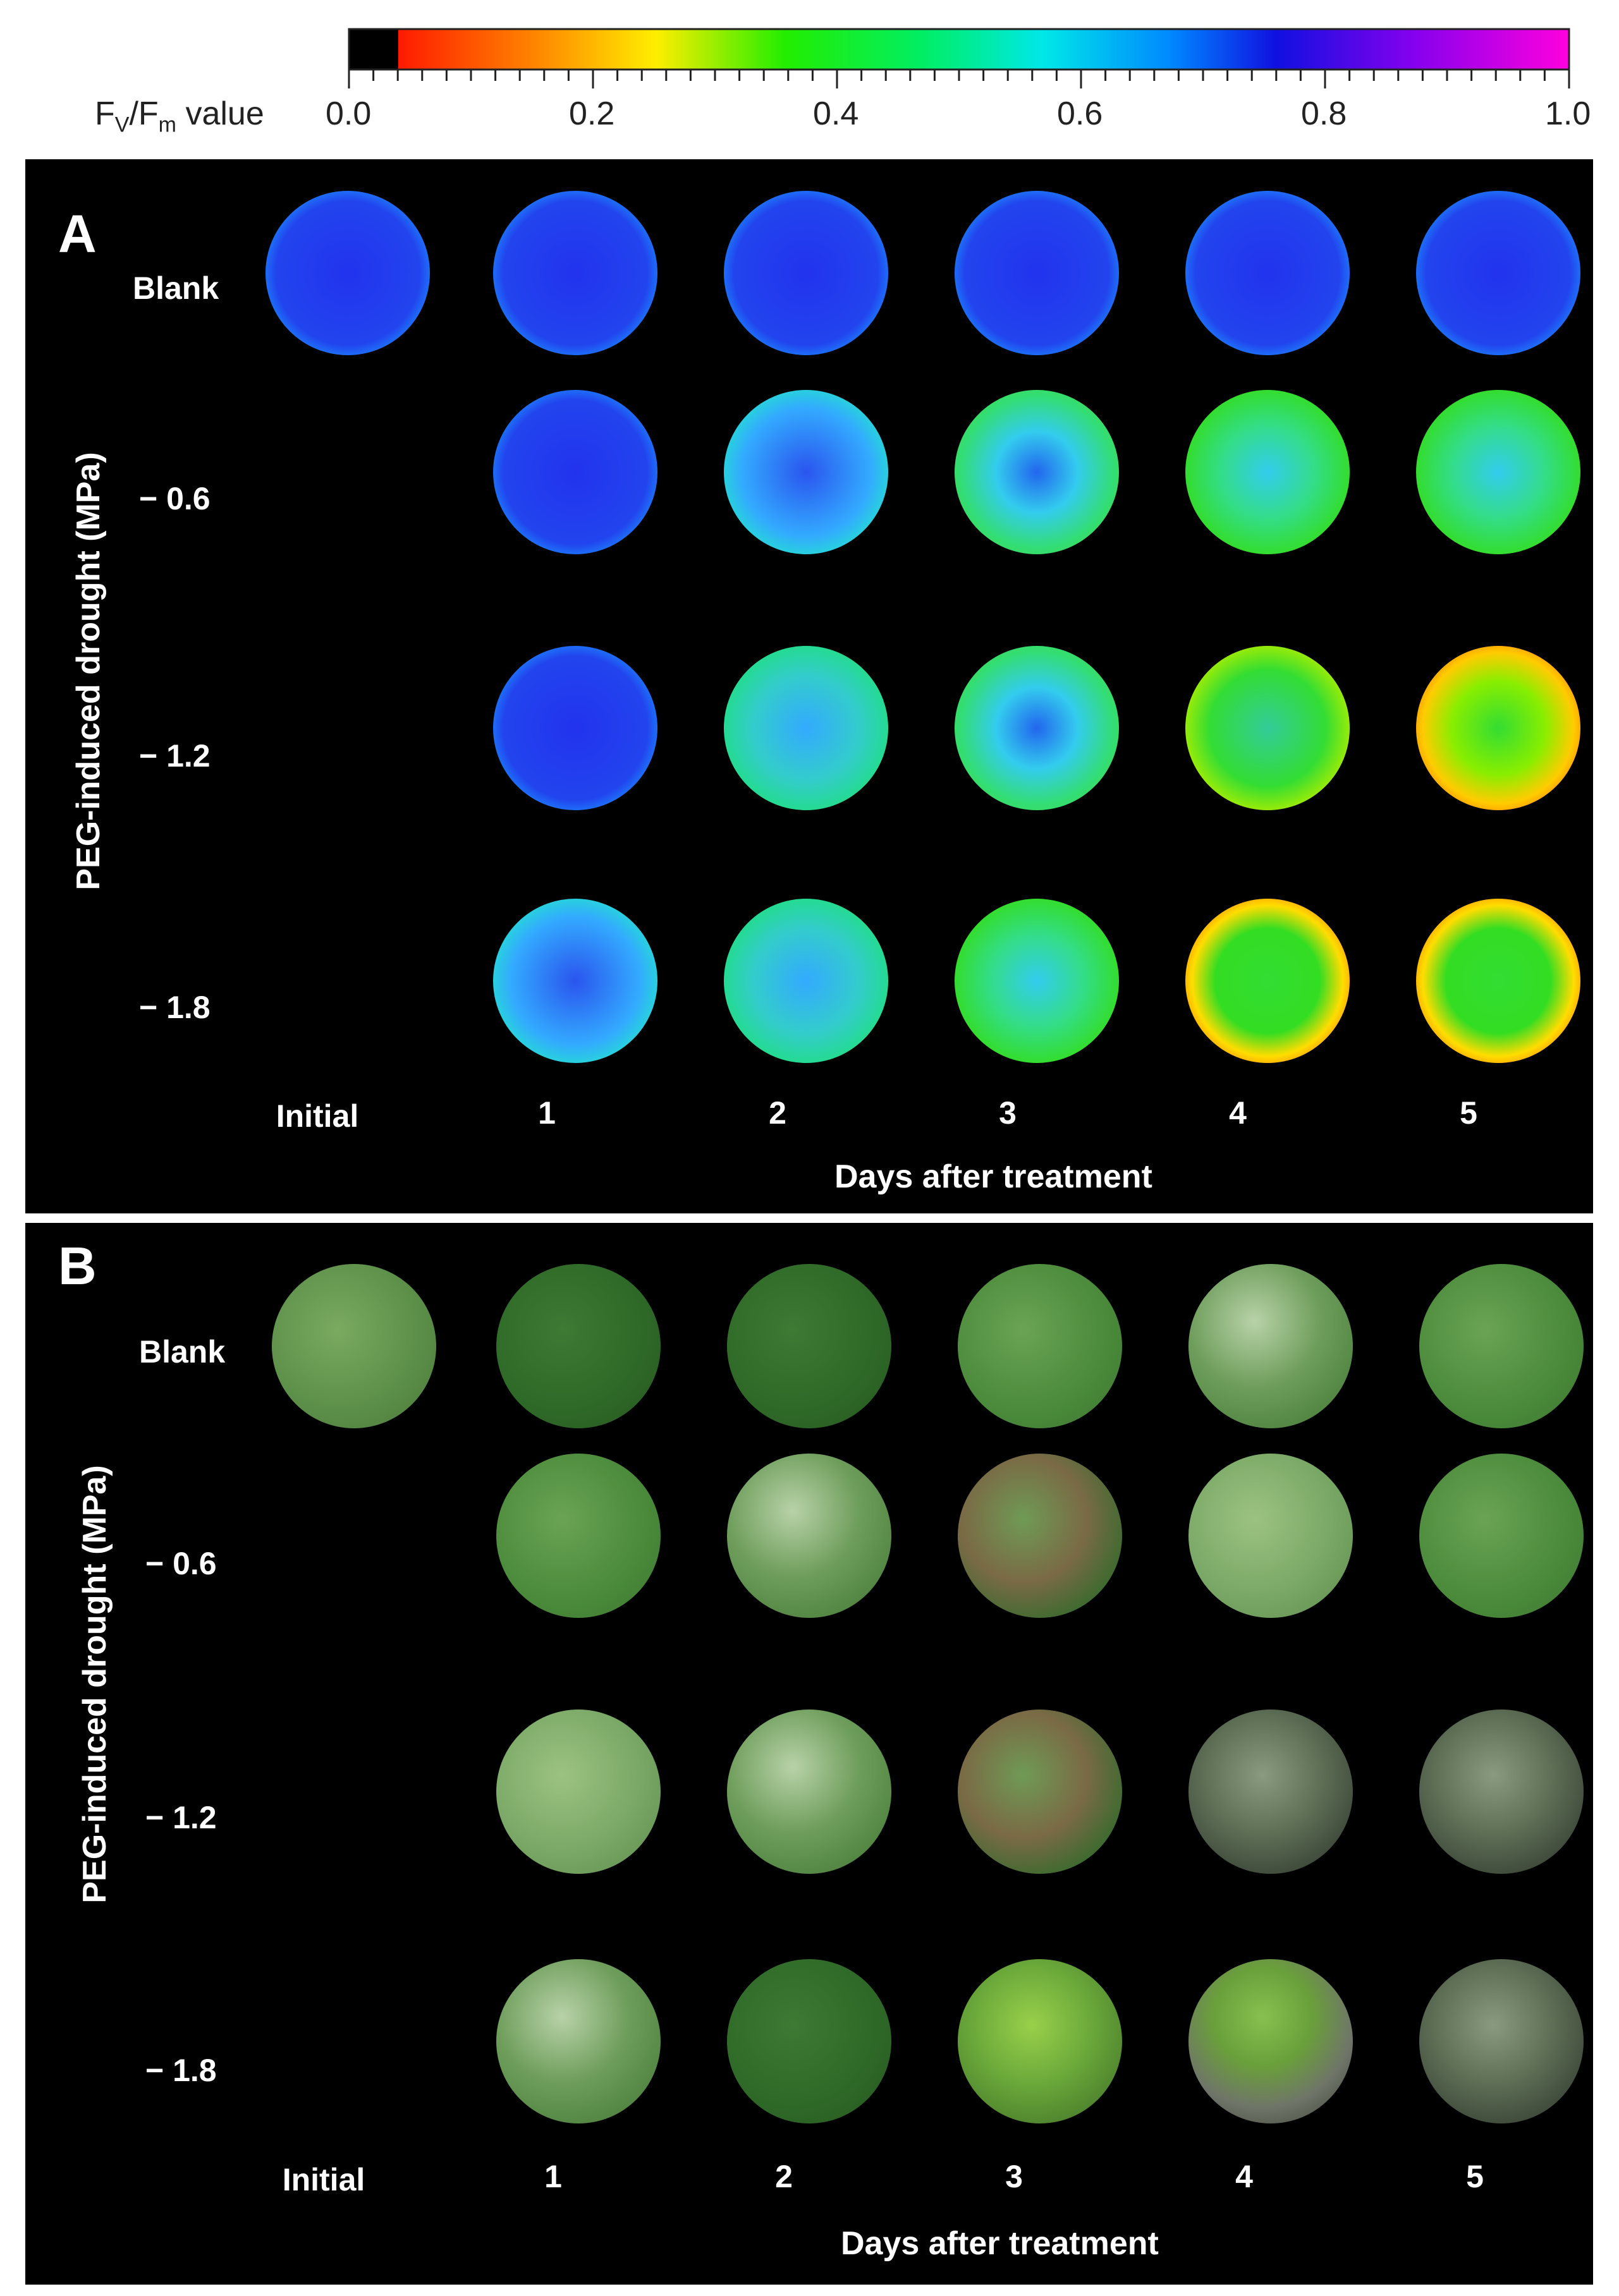 The height and width of the screenshot is (2296, 1619). What do you see at coordinates (1324, 113) in the screenshot?
I see `colorbar-tick-label: 0.8` at bounding box center [1324, 113].